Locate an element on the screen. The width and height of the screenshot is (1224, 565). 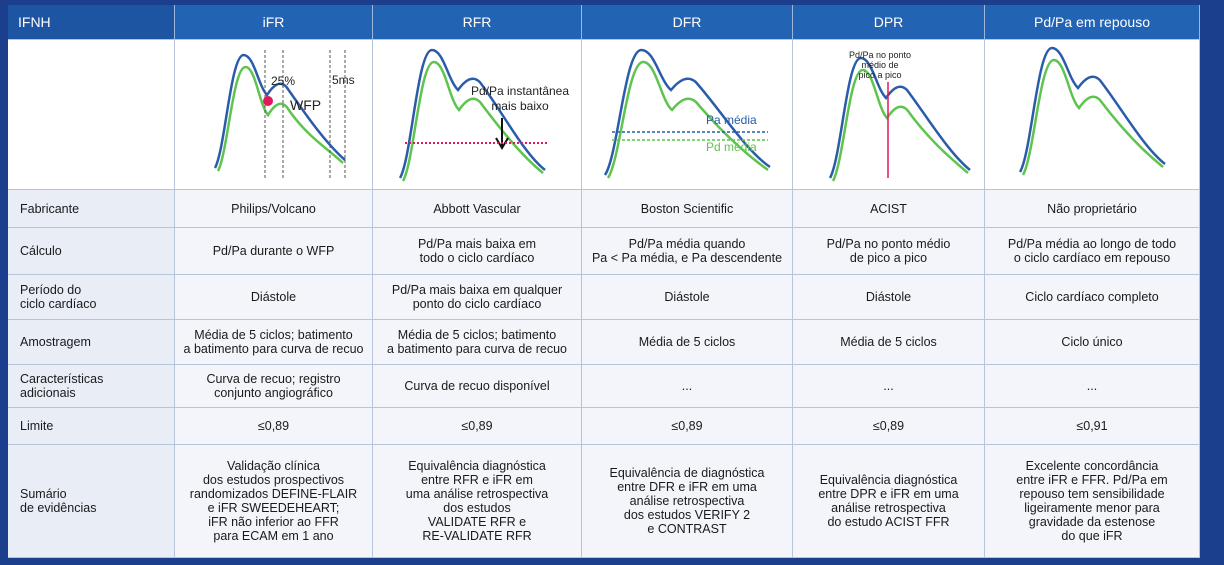
table-cell: Pd/Pa durante o WFP is located at coordinates (274, 251).